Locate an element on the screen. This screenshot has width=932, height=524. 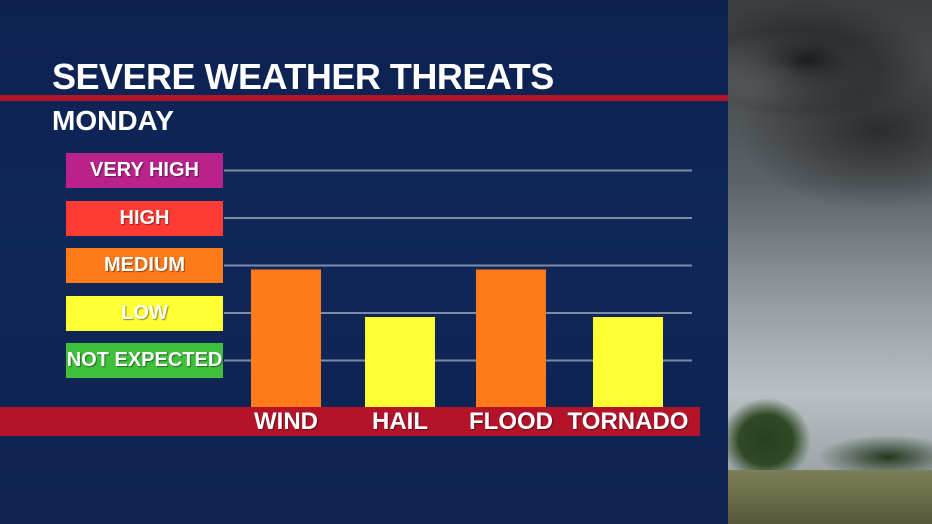
category-band is located at coordinates (350, 421).